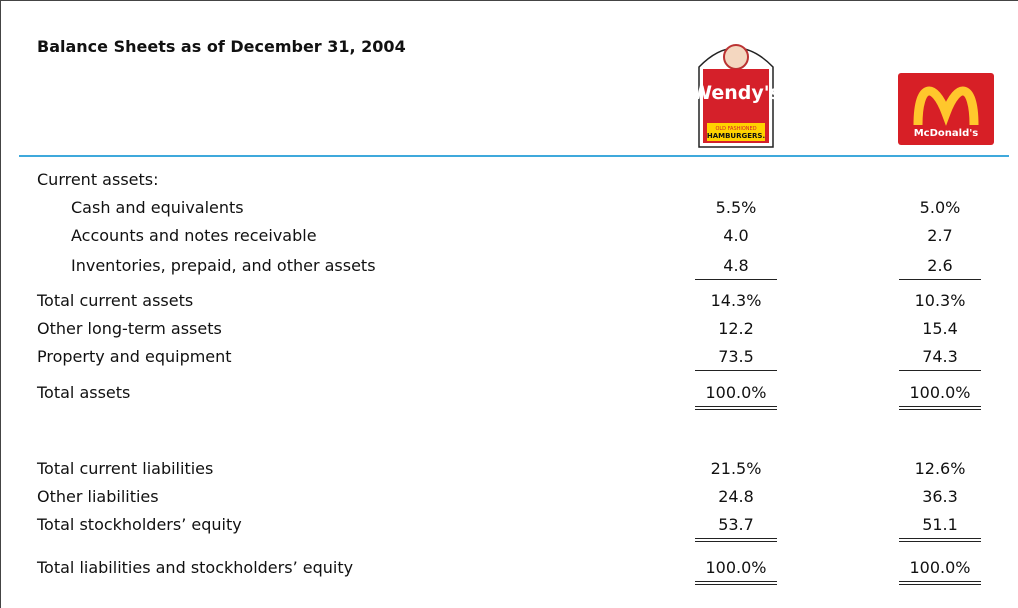  I want to click on cell-value: 2.6, so click(940, 265).